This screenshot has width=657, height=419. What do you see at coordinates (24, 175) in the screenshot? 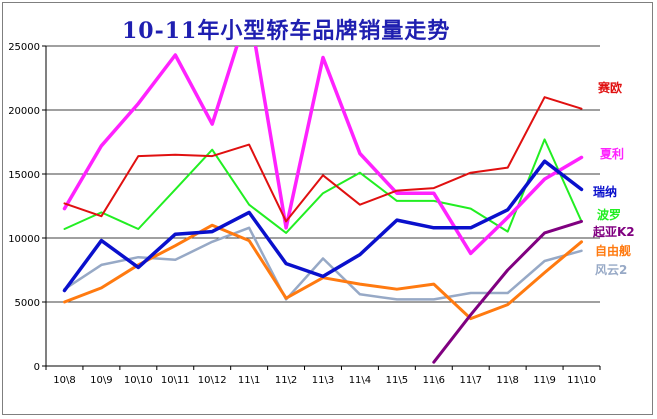
I see `y-tick-label: 15000` at bounding box center [24, 175].